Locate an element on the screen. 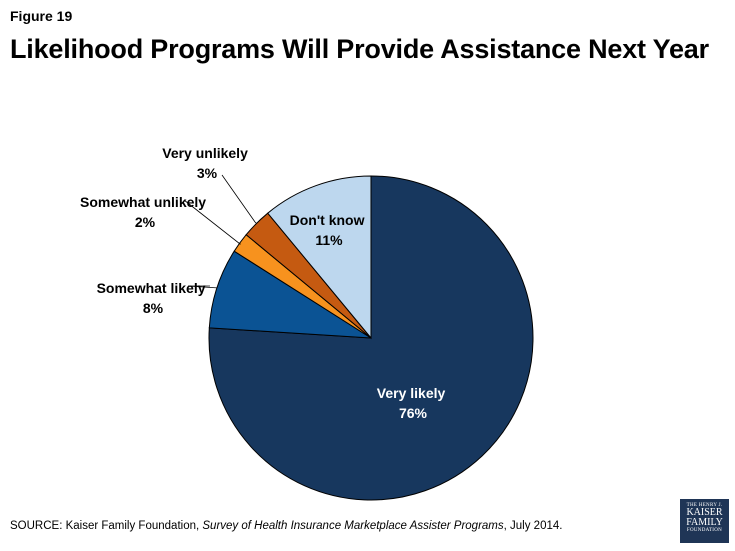  slice-label-dont-know: Don't know 11% is located at coordinates (329, 230).